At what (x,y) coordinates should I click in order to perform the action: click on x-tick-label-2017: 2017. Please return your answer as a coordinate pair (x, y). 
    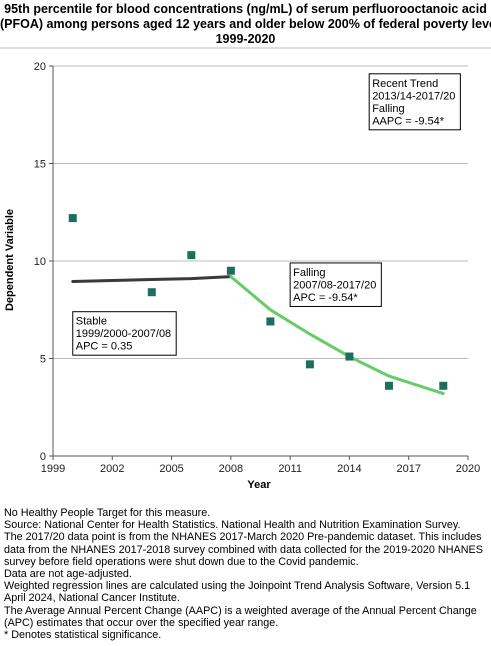
    Looking at the image, I should click on (408, 469).